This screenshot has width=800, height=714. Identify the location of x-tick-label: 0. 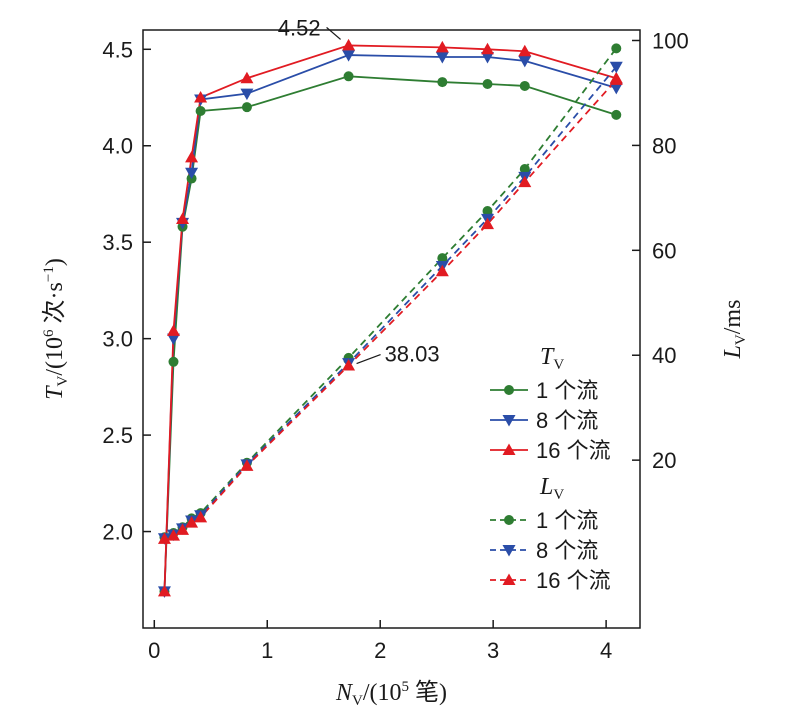
(154, 650).